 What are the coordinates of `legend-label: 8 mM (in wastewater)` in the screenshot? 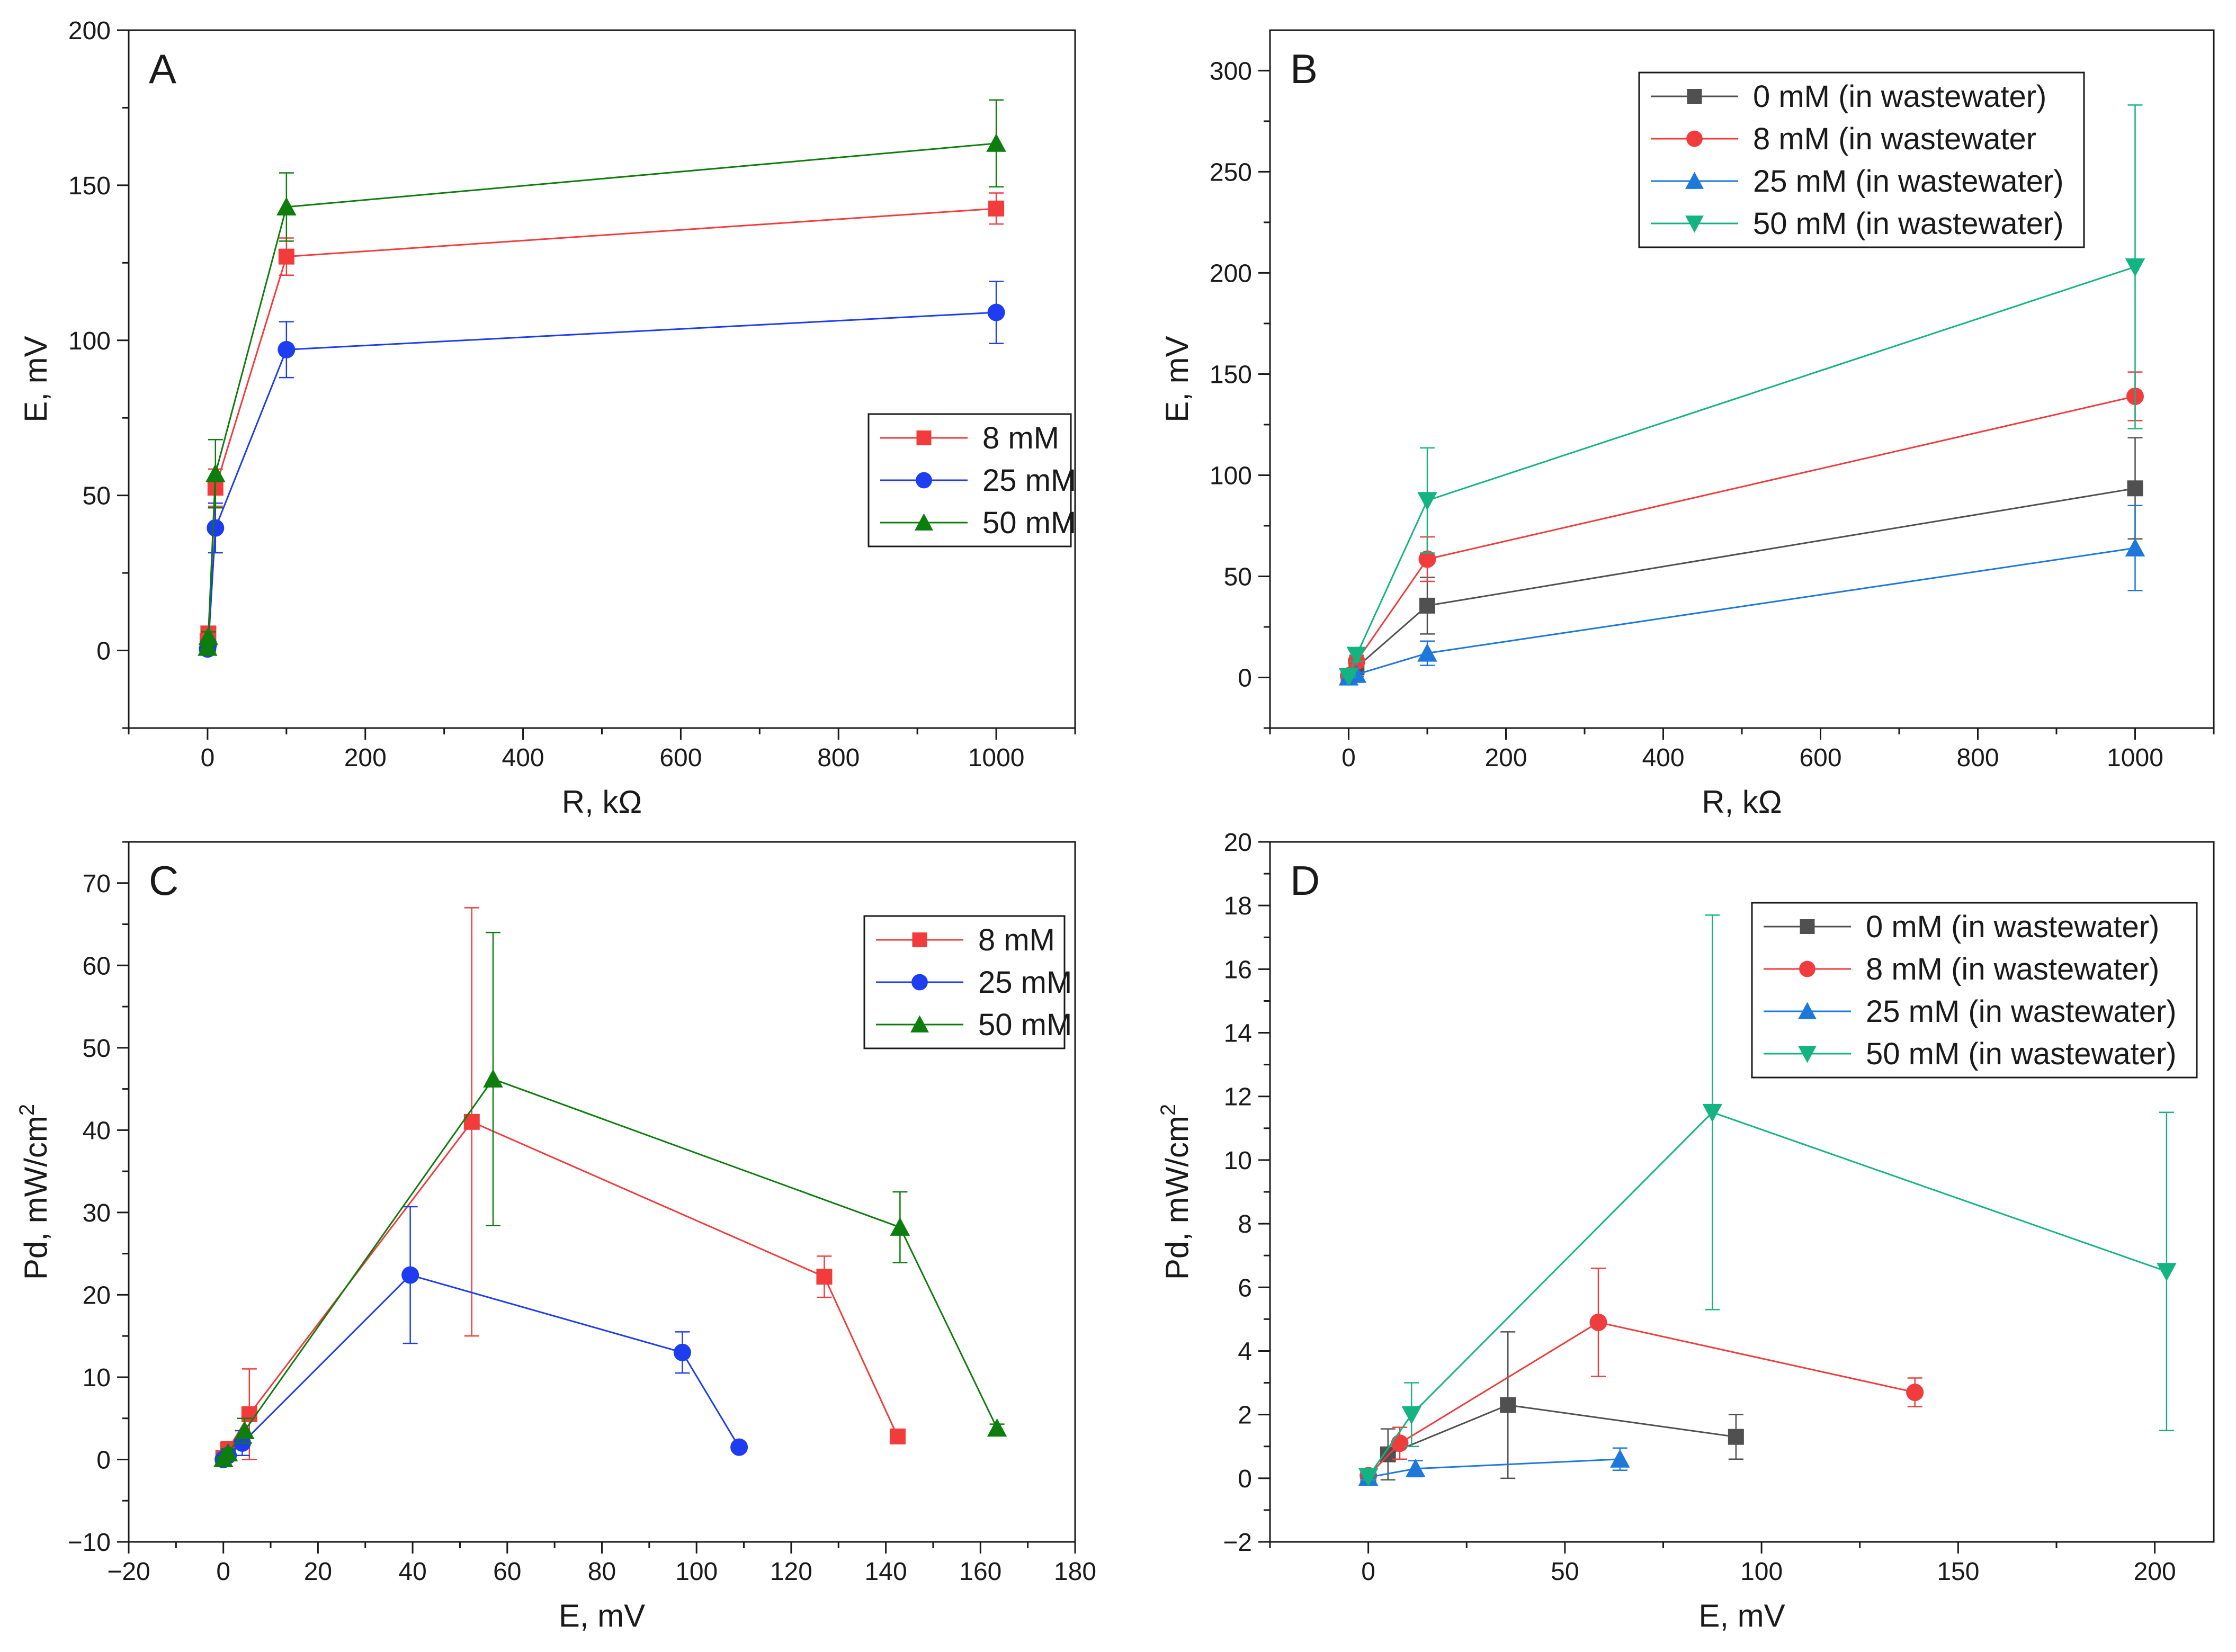 It's located at (2012, 969).